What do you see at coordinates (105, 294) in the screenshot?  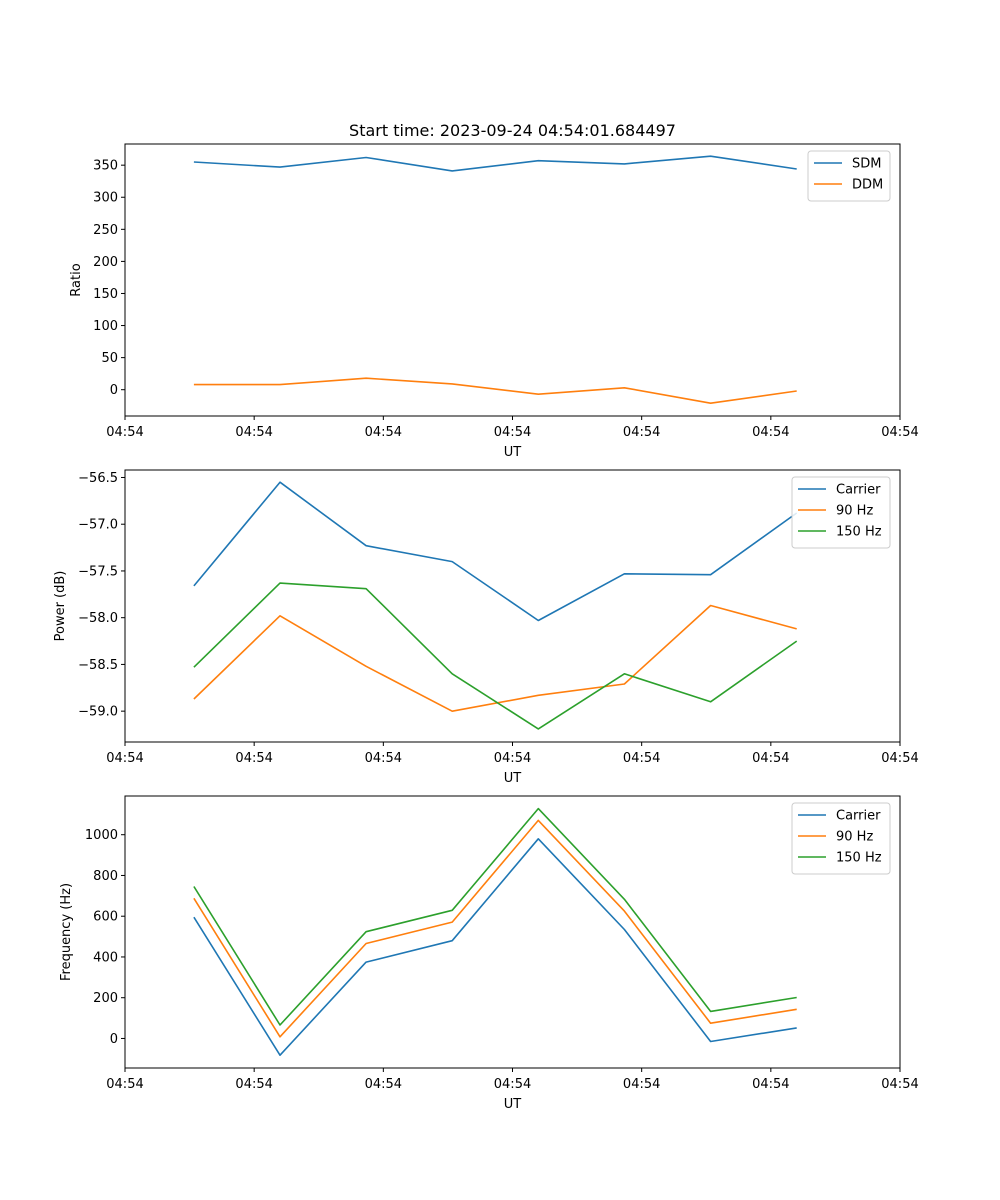 I see `y-tick-label: 150` at bounding box center [105, 294].